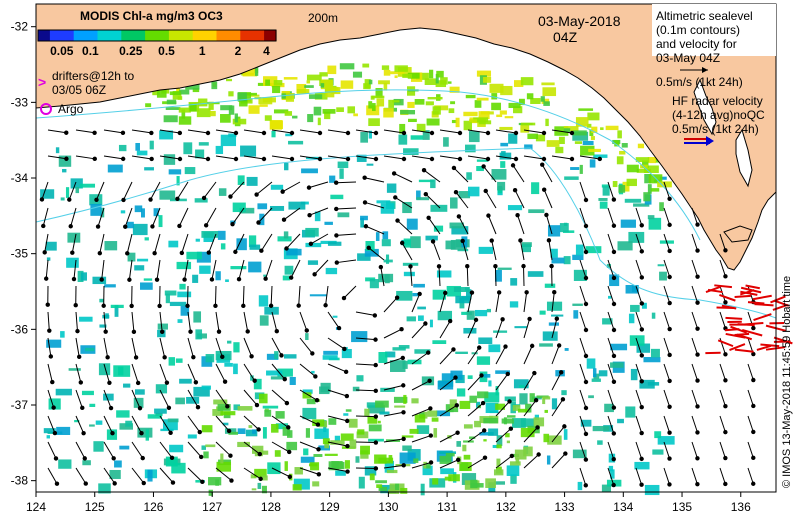  Describe the element at coordinates (579, 21) in the screenshot. I see `map-date: 03-May-2018` at that location.